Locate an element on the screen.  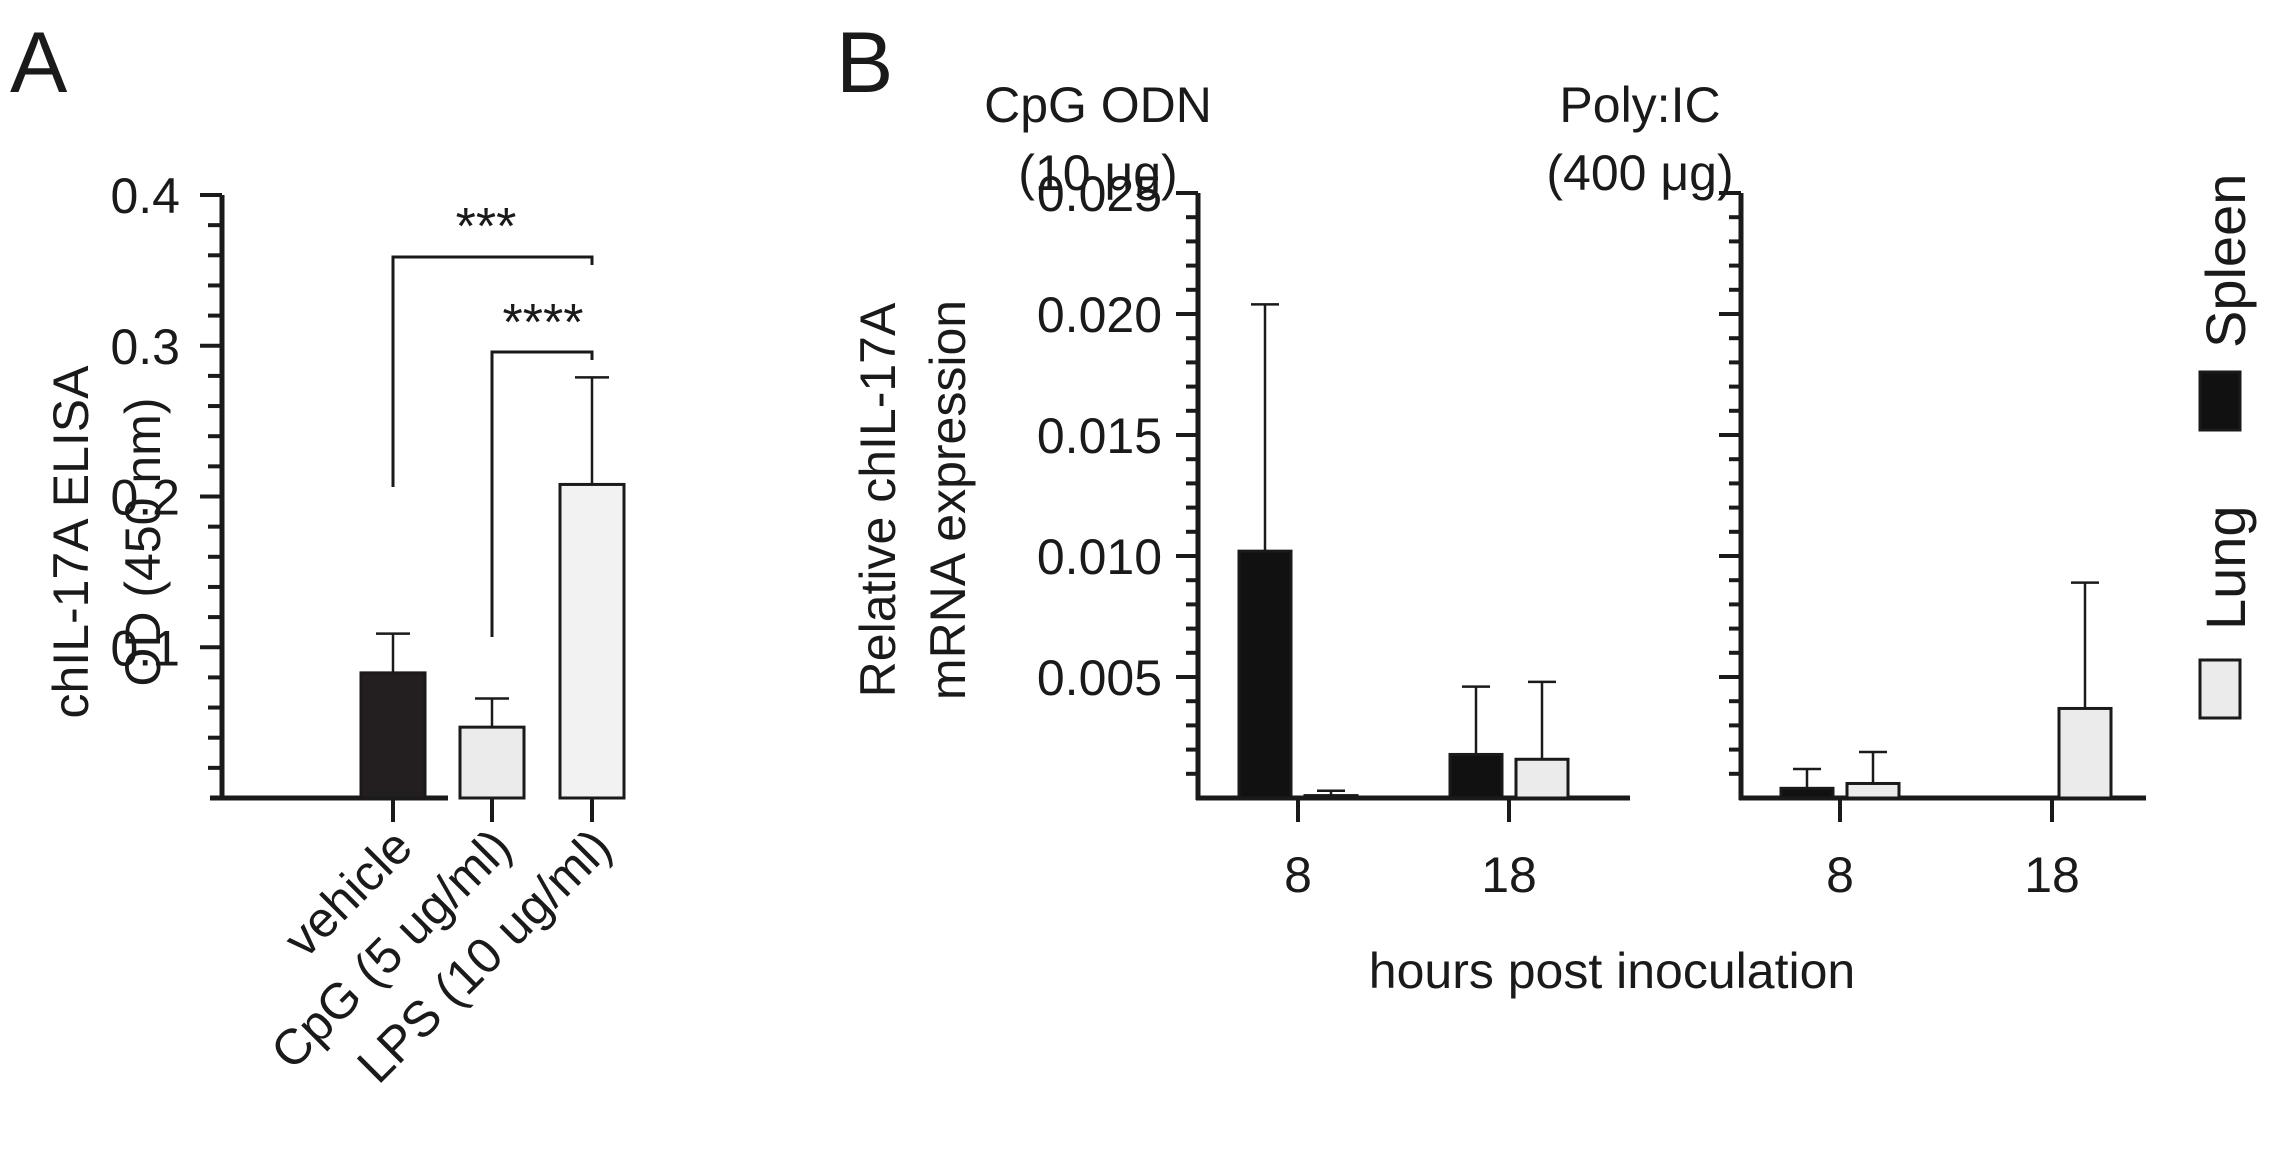
y-tick-label: 0.4 is located at coordinates (145, 196).